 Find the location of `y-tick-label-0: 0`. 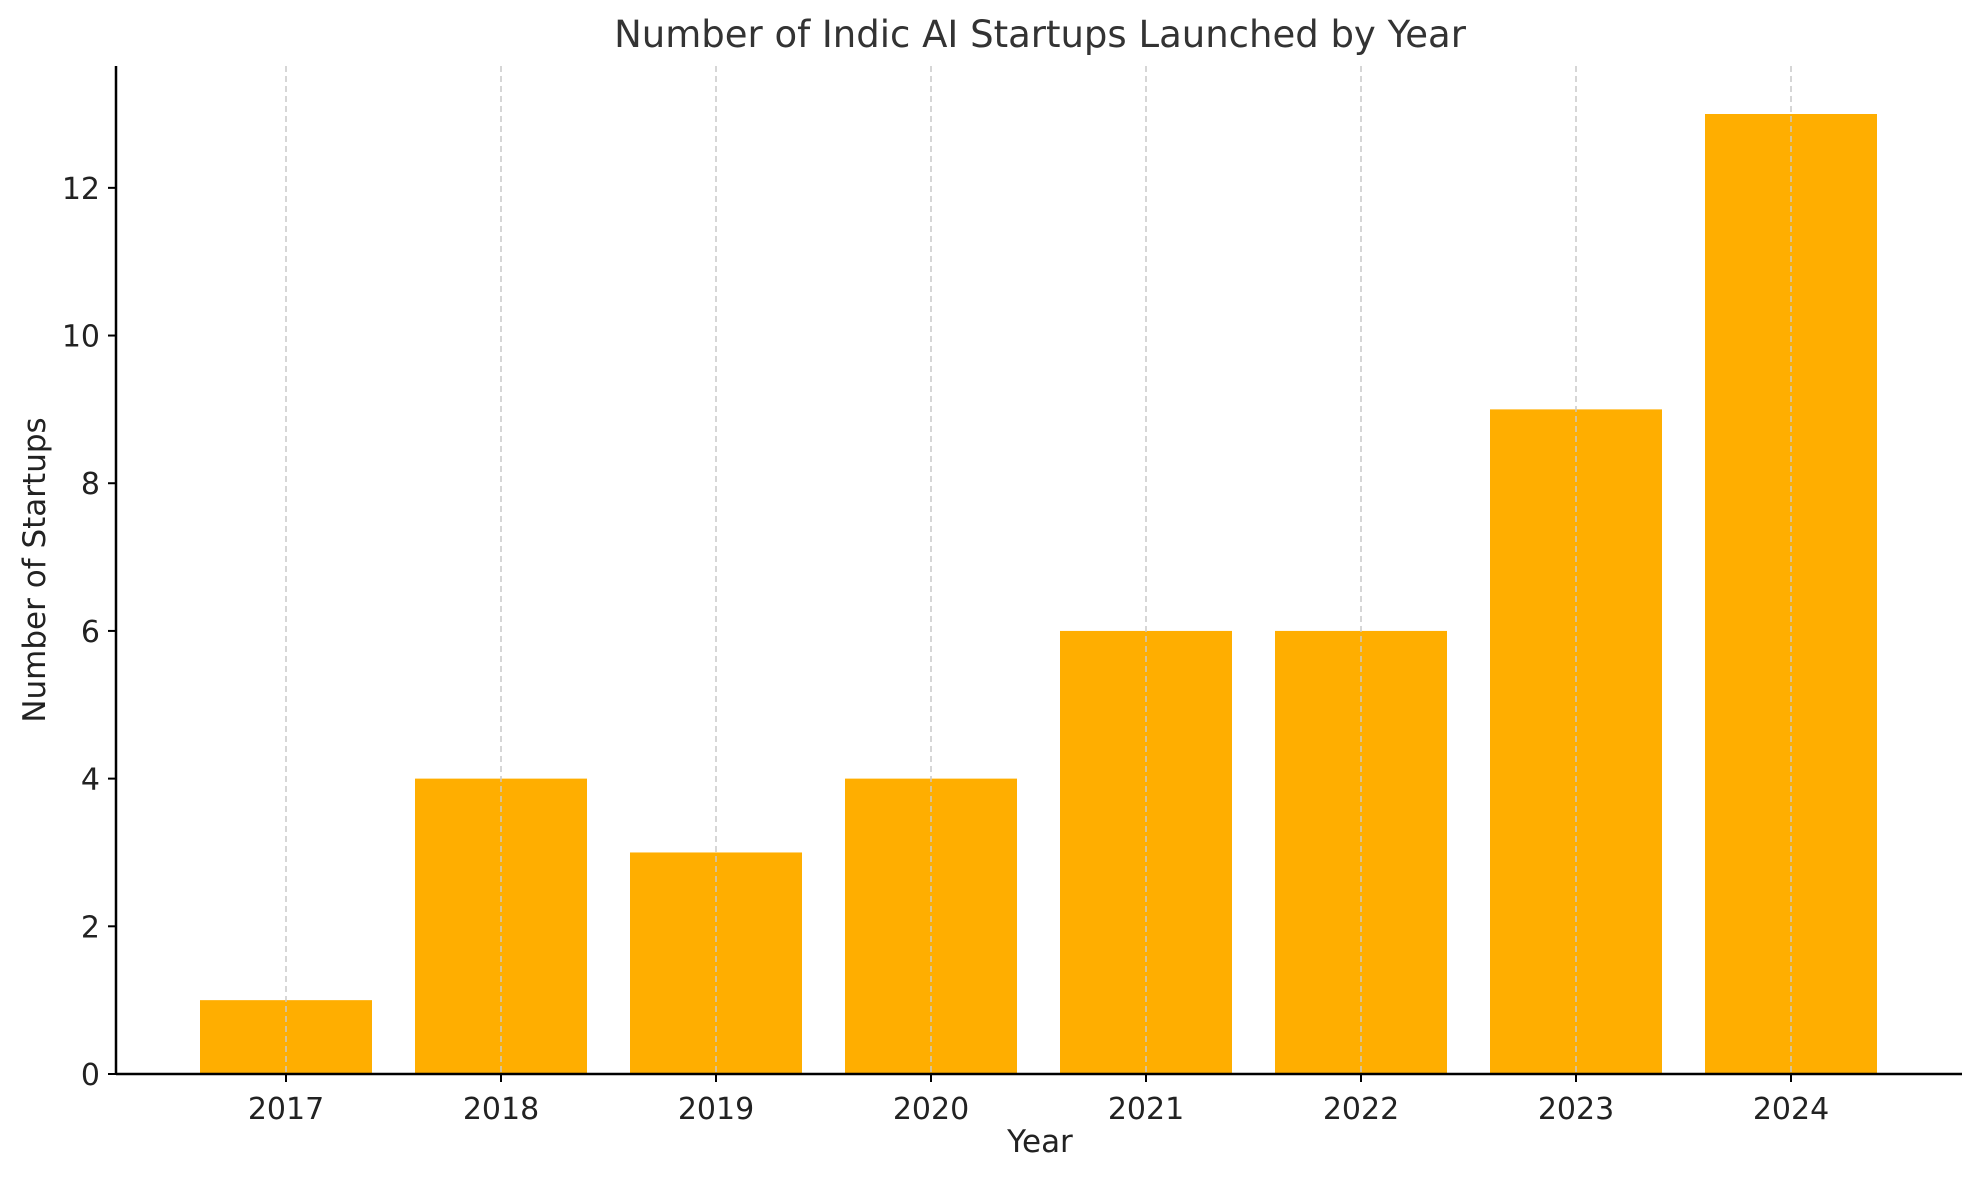

y-tick-label-0: 0 is located at coordinates (90, 1075).